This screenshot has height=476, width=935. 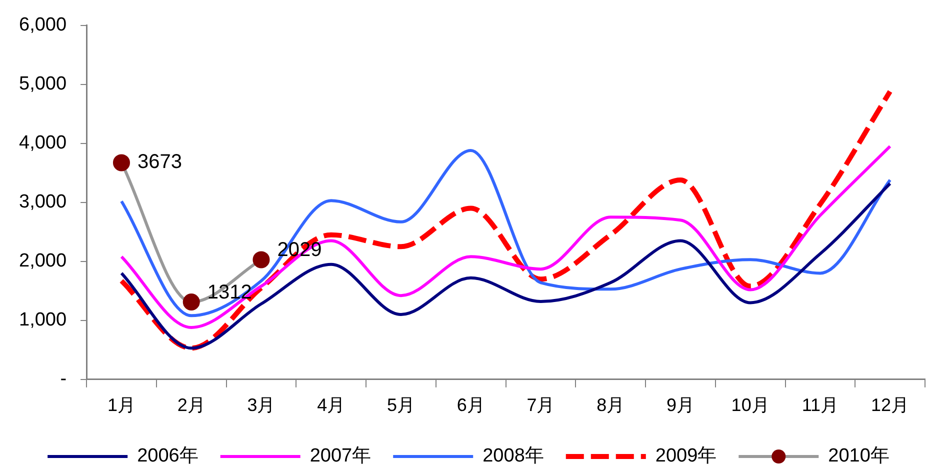 I want to click on legend-label: 2007年, so click(x=341, y=456).